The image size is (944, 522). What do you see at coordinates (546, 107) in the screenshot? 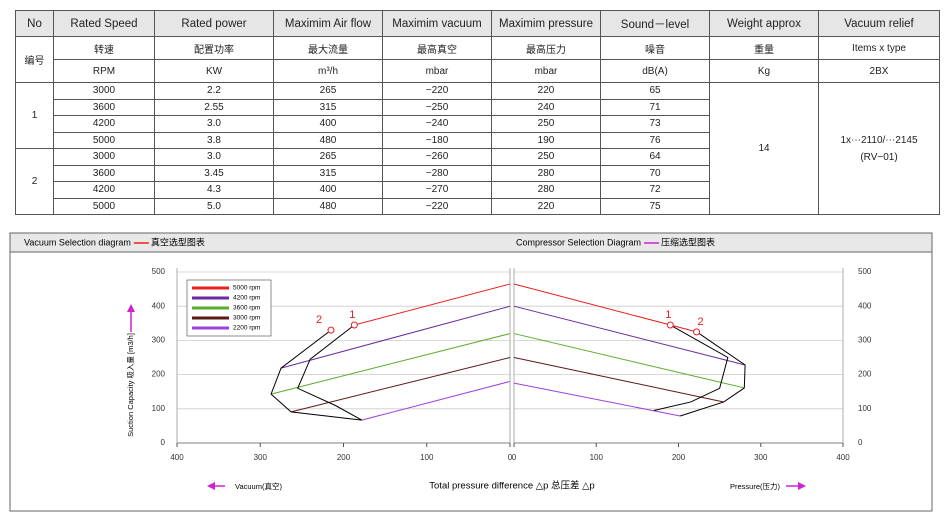
I see `table-cell: 240` at bounding box center [546, 107].